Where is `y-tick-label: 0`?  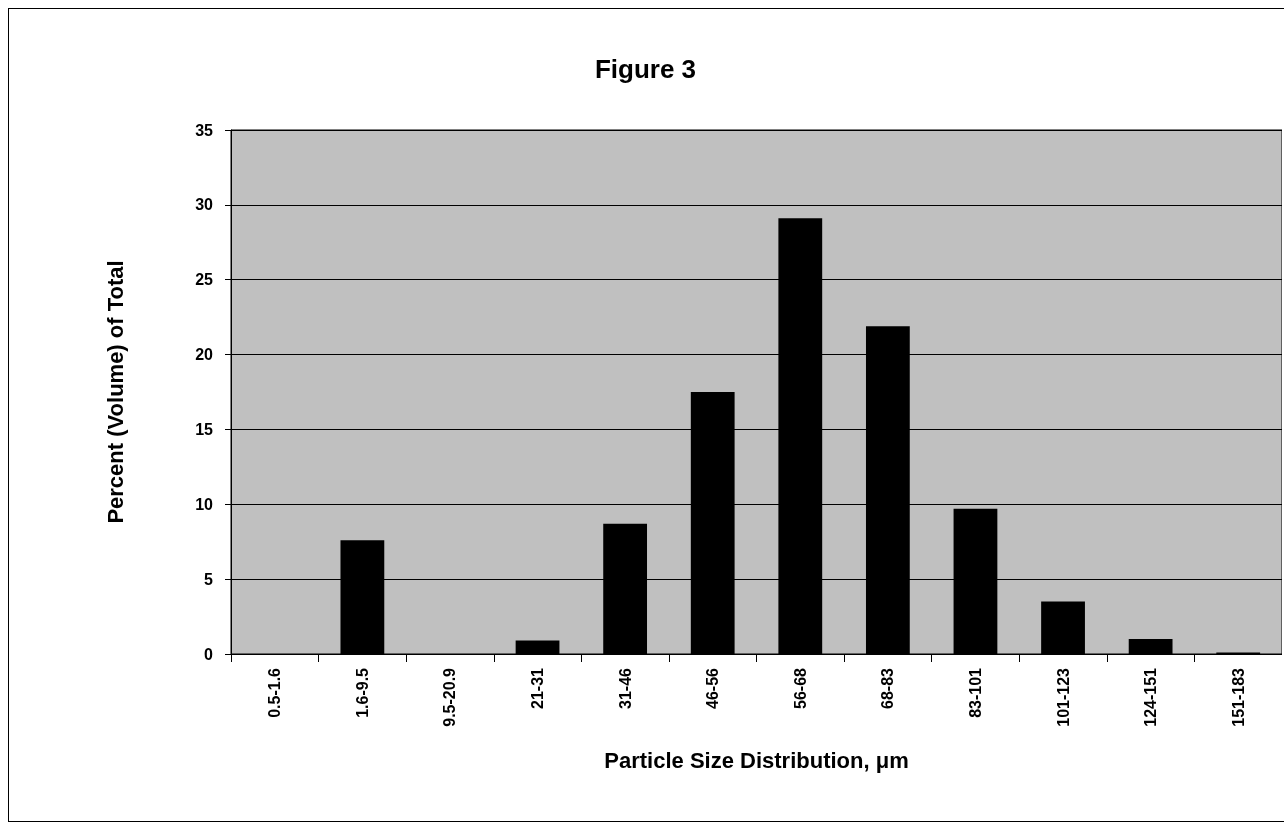 y-tick-label: 0 is located at coordinates (209, 654).